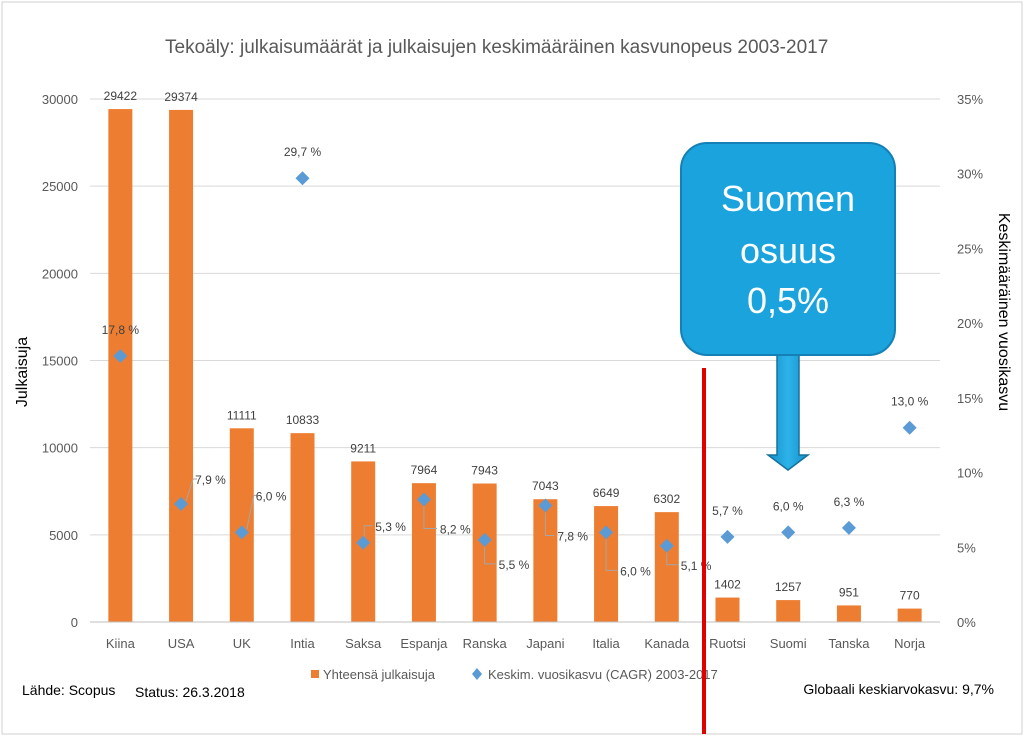  I want to click on legend-label-bars: Yhteensä julkaisuja, so click(379, 674).